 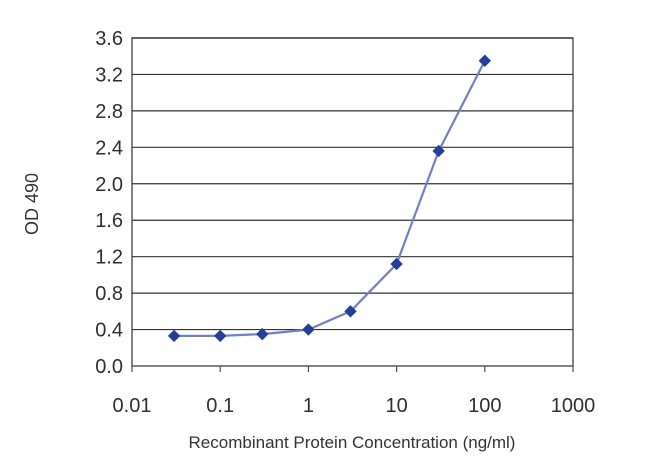 What do you see at coordinates (109, 294) in the screenshot?
I see `y-tick-label: 0.8` at bounding box center [109, 294].